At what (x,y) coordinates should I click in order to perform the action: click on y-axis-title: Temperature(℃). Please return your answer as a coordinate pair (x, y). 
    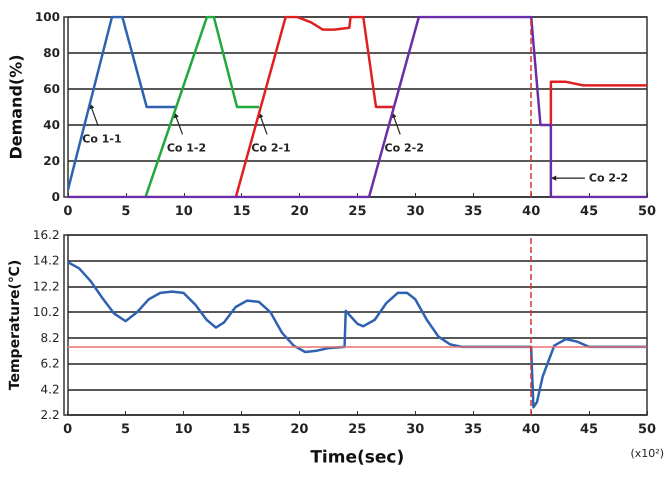
    Looking at the image, I should click on (15, 325).